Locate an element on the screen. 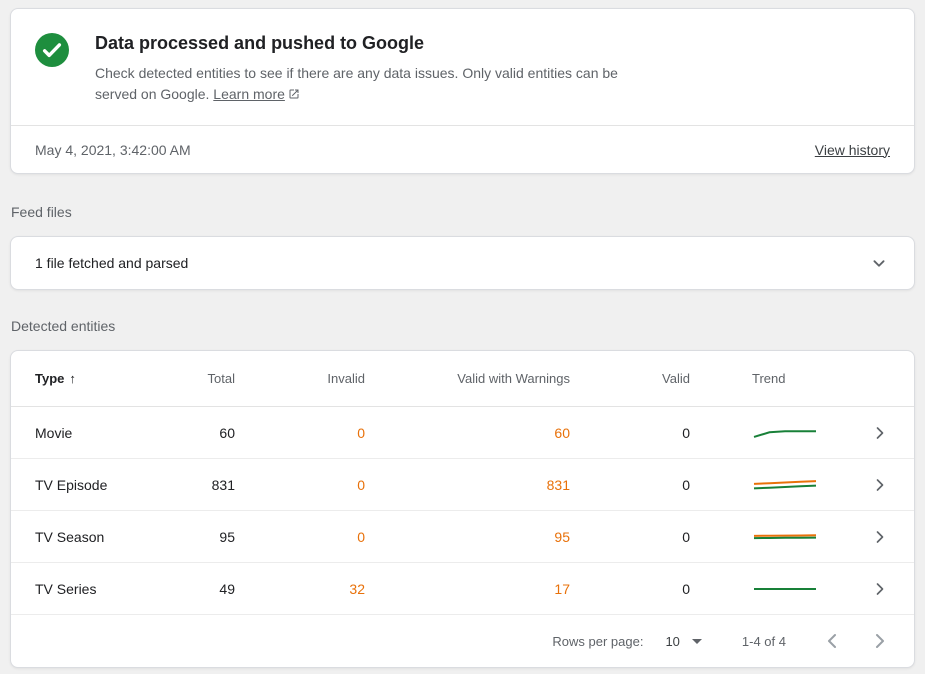  entity-invalid: 32 is located at coordinates (357, 588).